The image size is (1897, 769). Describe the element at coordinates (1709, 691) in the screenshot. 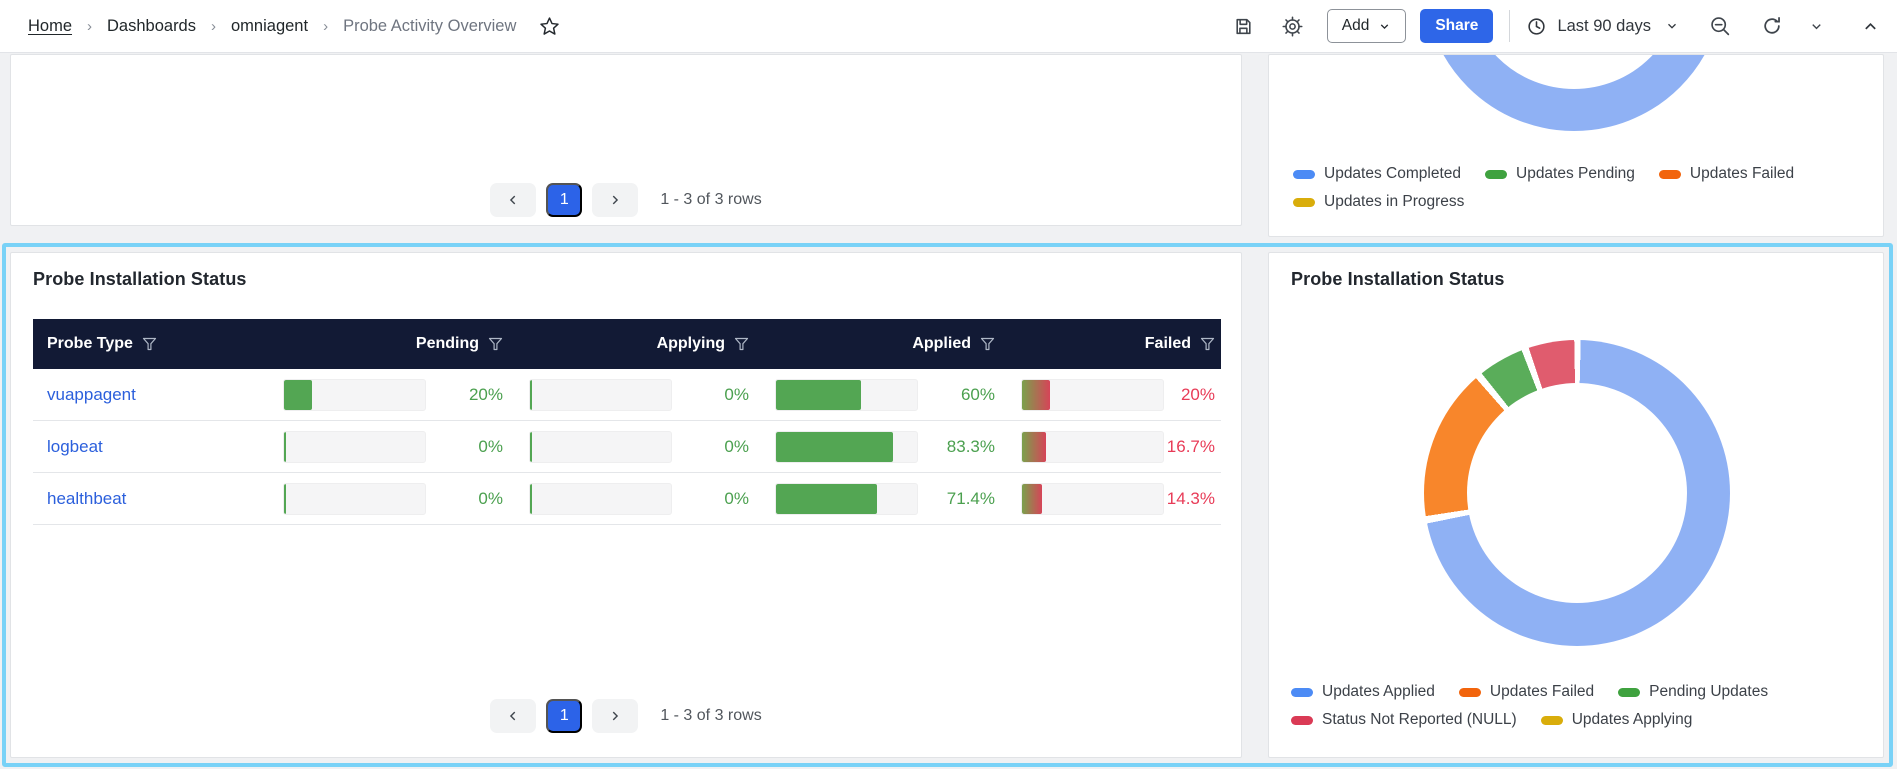

I see `legend-label: Pending Updates` at that location.